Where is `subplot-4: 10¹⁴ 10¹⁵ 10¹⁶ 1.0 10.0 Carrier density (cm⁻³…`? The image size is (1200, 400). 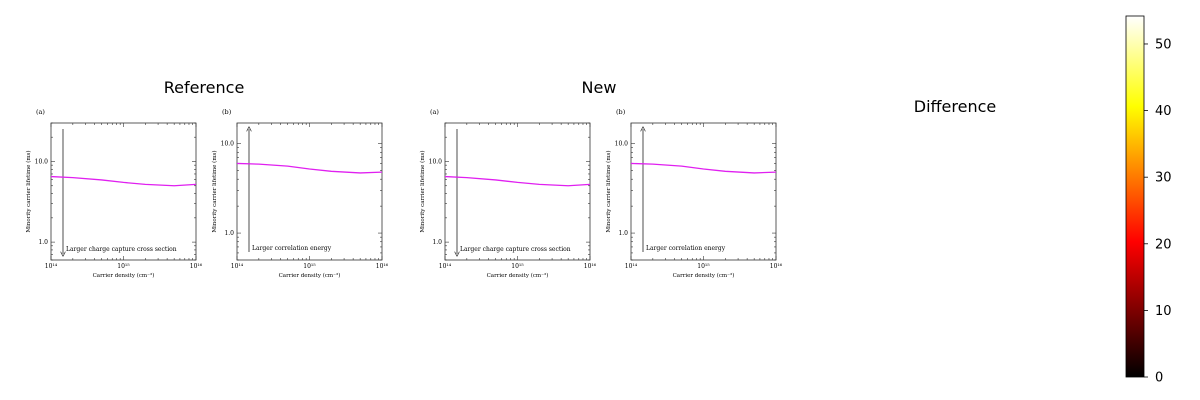
subplot-4: 10¹⁴ 10¹⁵ 10¹⁶ 1.0 10.0 Carrier density (cm⁻³… is located at coordinates (694, 193).